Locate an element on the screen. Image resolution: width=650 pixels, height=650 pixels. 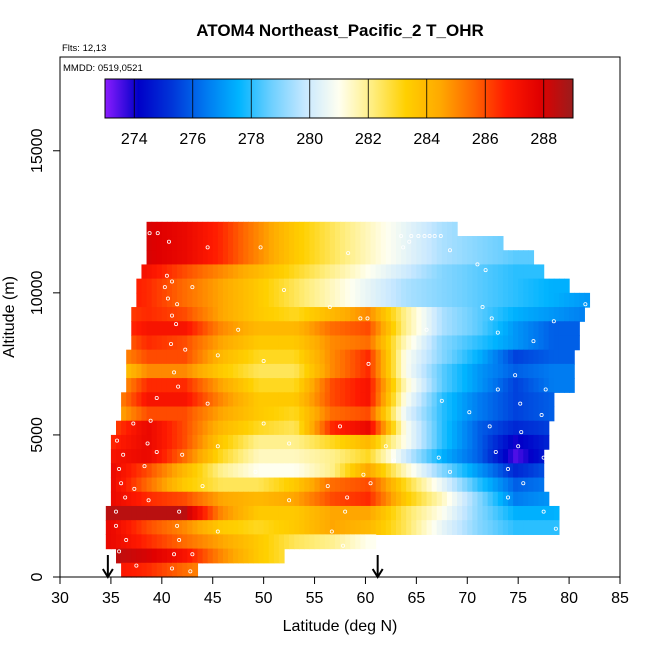
colorbar-tick-label: 286 is located at coordinates (485, 139).